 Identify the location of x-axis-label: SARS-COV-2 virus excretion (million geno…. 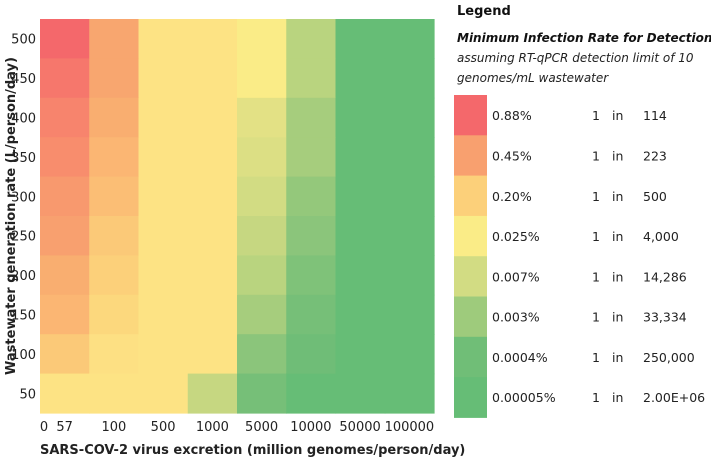
(252, 450).